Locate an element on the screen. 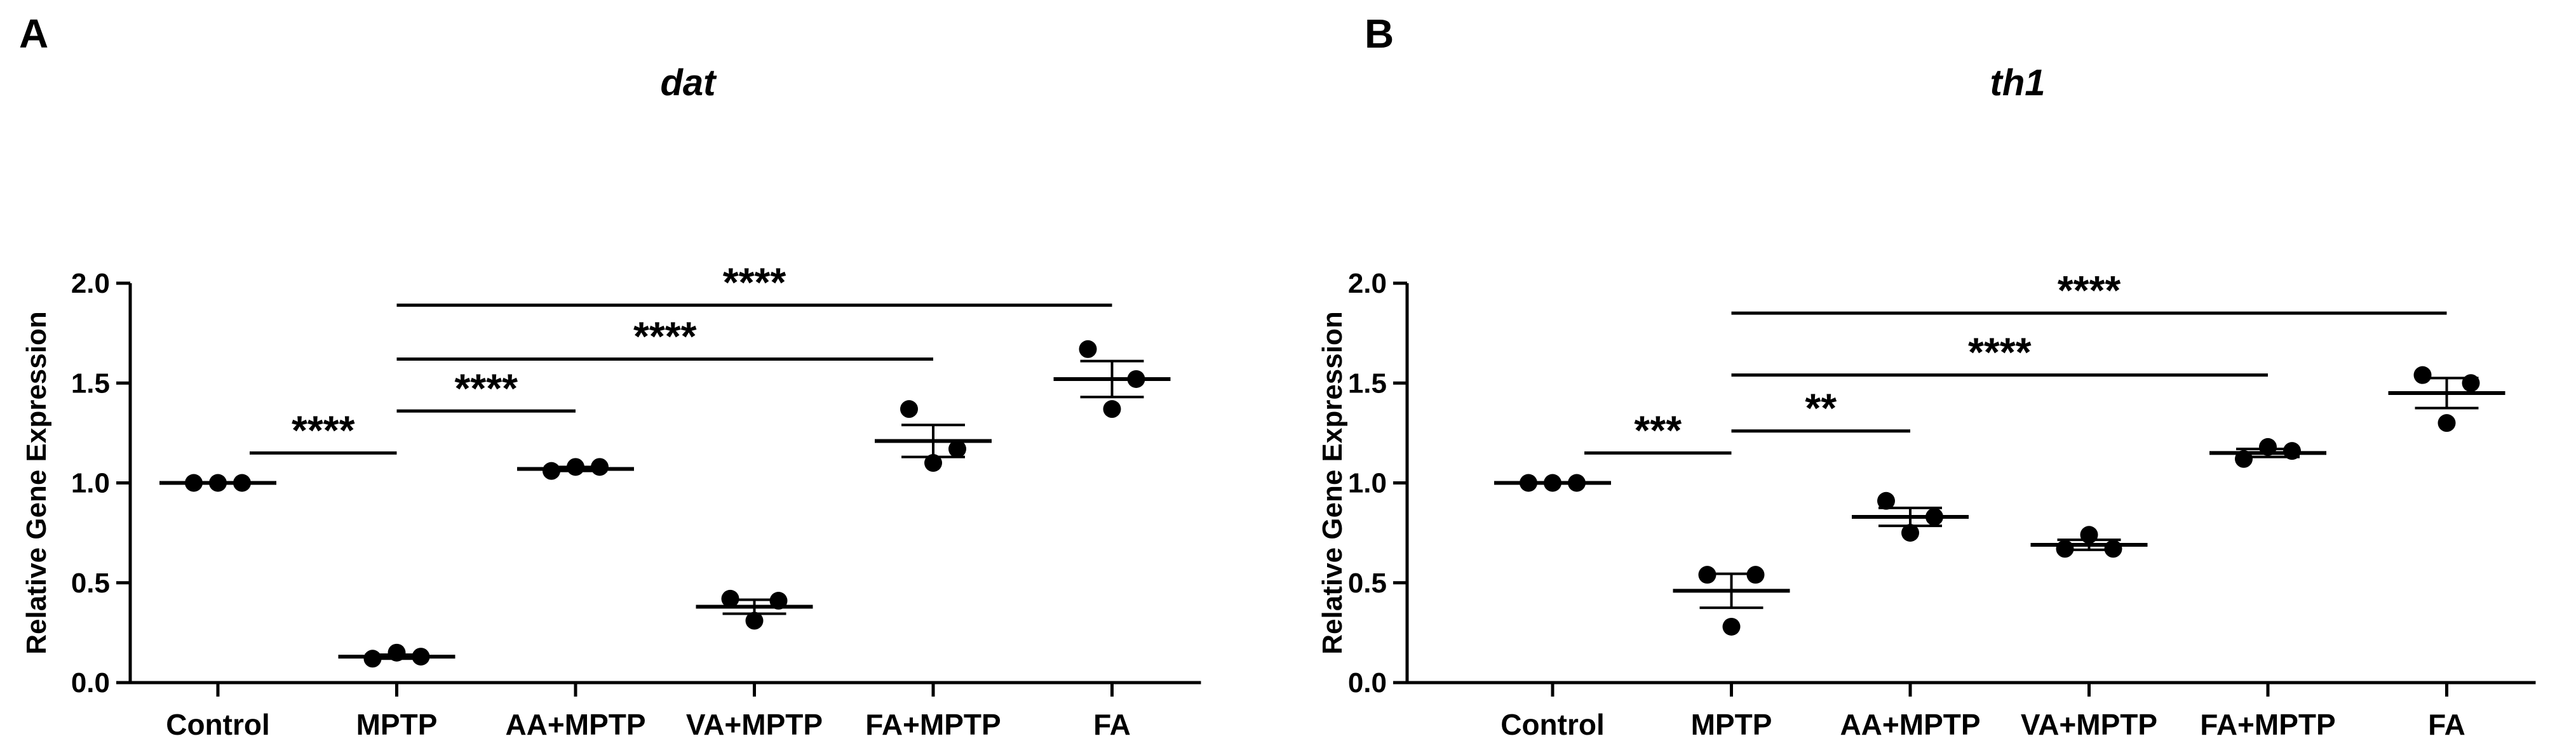 This screenshot has height=755, width=2576. chart-title: dat is located at coordinates (689, 83).